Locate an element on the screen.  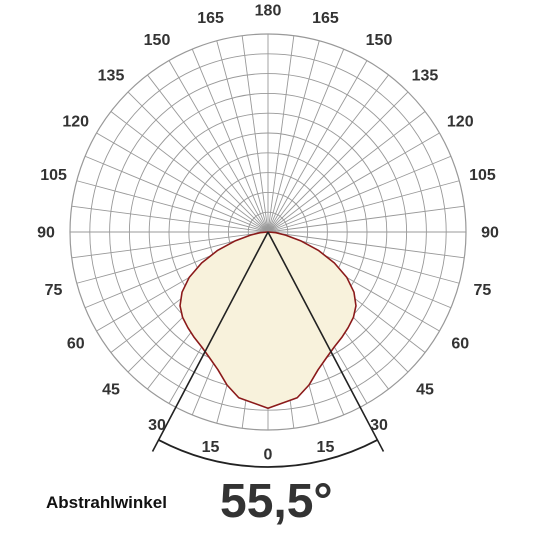
beam-angle-value: 55,5° is located at coordinates (276, 501).